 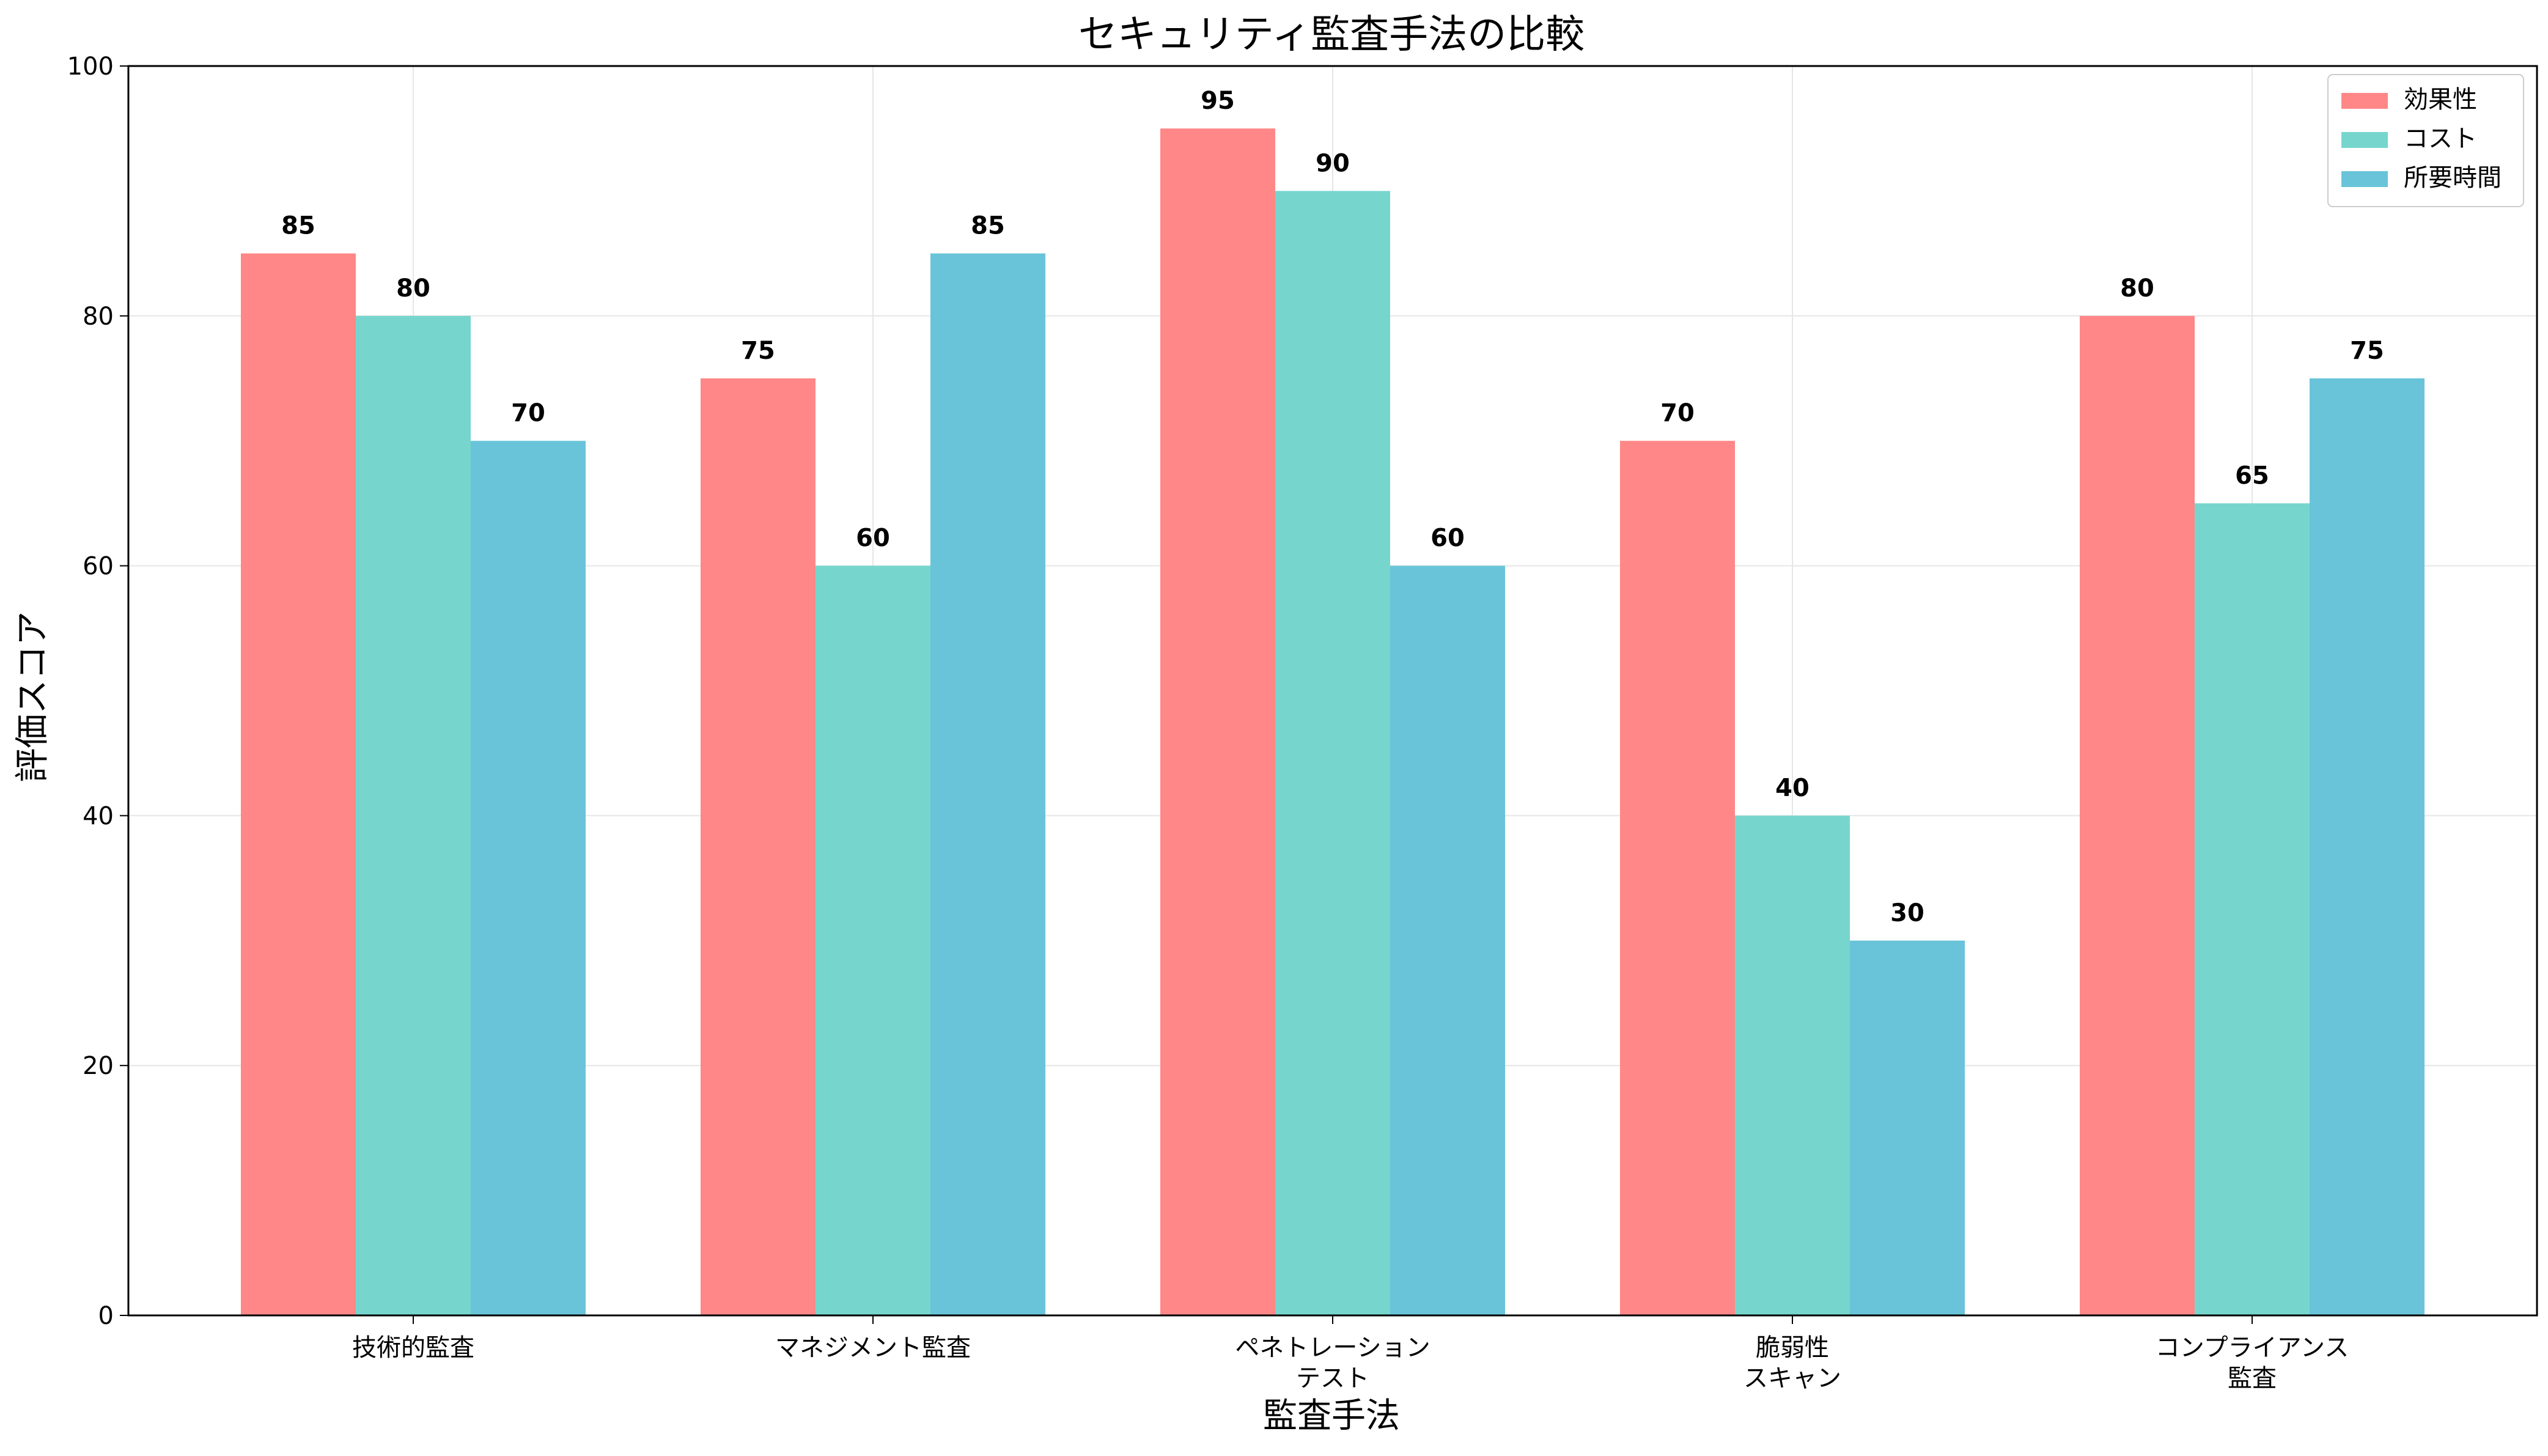 What do you see at coordinates (2453, 178) in the screenshot?
I see `legend-label: 所要時間` at bounding box center [2453, 178].